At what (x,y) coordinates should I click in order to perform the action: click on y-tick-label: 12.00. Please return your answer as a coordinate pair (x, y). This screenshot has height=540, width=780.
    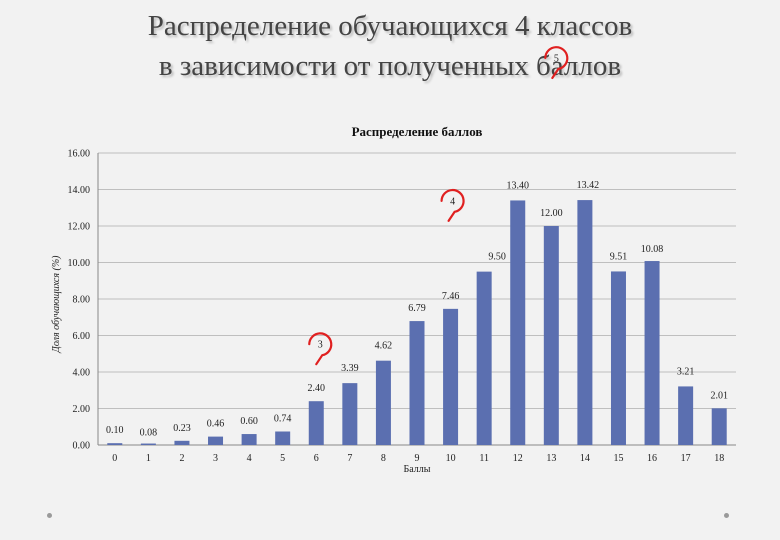
    Looking at the image, I should click on (79, 227).